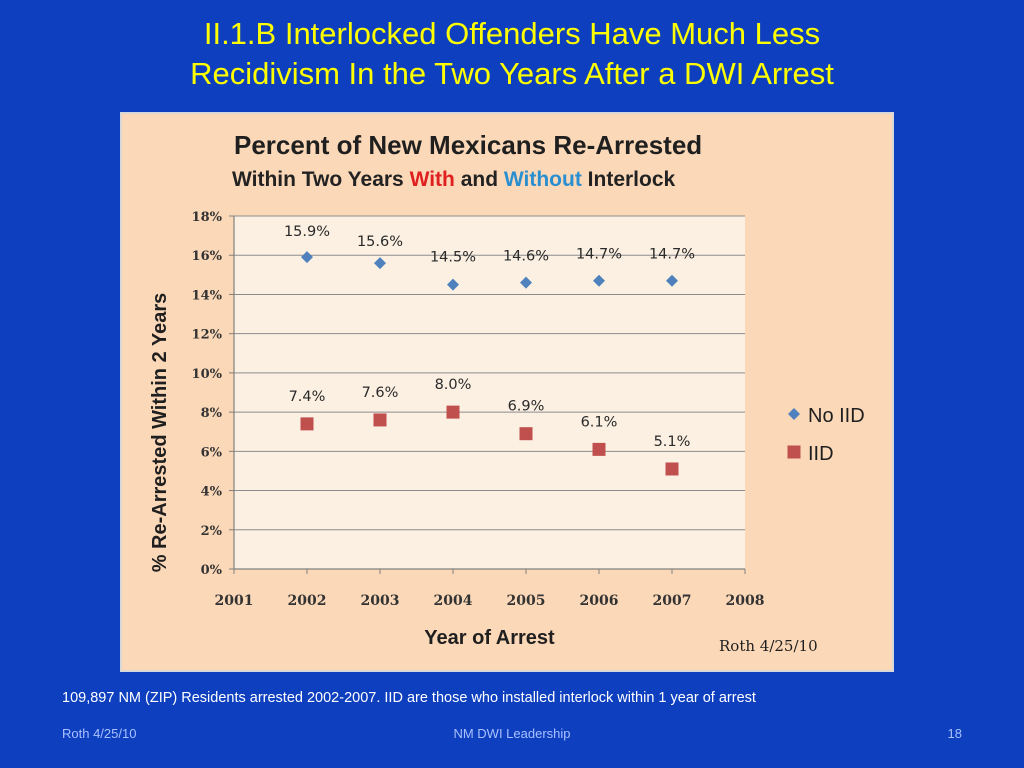 This screenshot has width=1024, height=768. I want to click on chart-annotation: Roth 4/25/10, so click(768, 646).